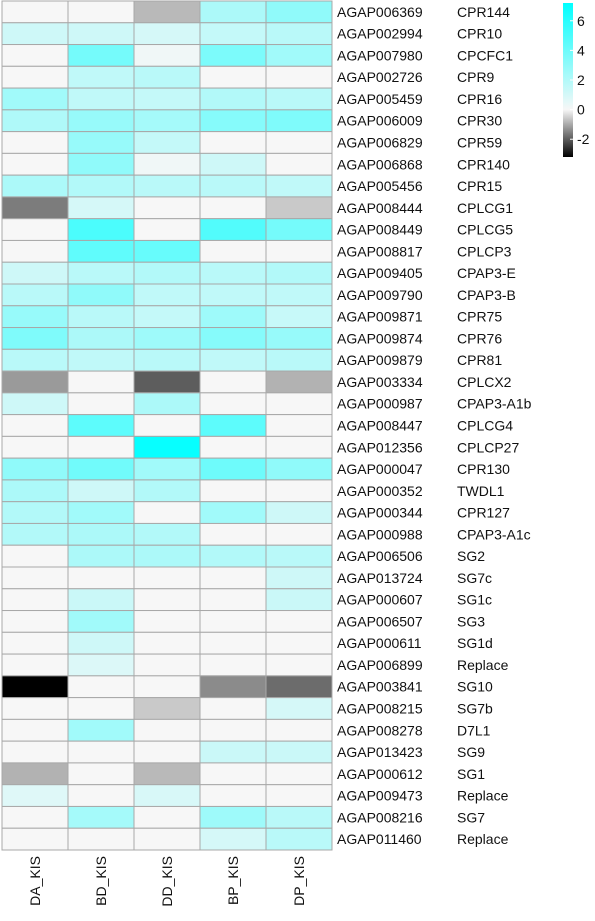 The image size is (595, 921). I want to click on row-gene-name: CPLCP3, so click(484, 251).